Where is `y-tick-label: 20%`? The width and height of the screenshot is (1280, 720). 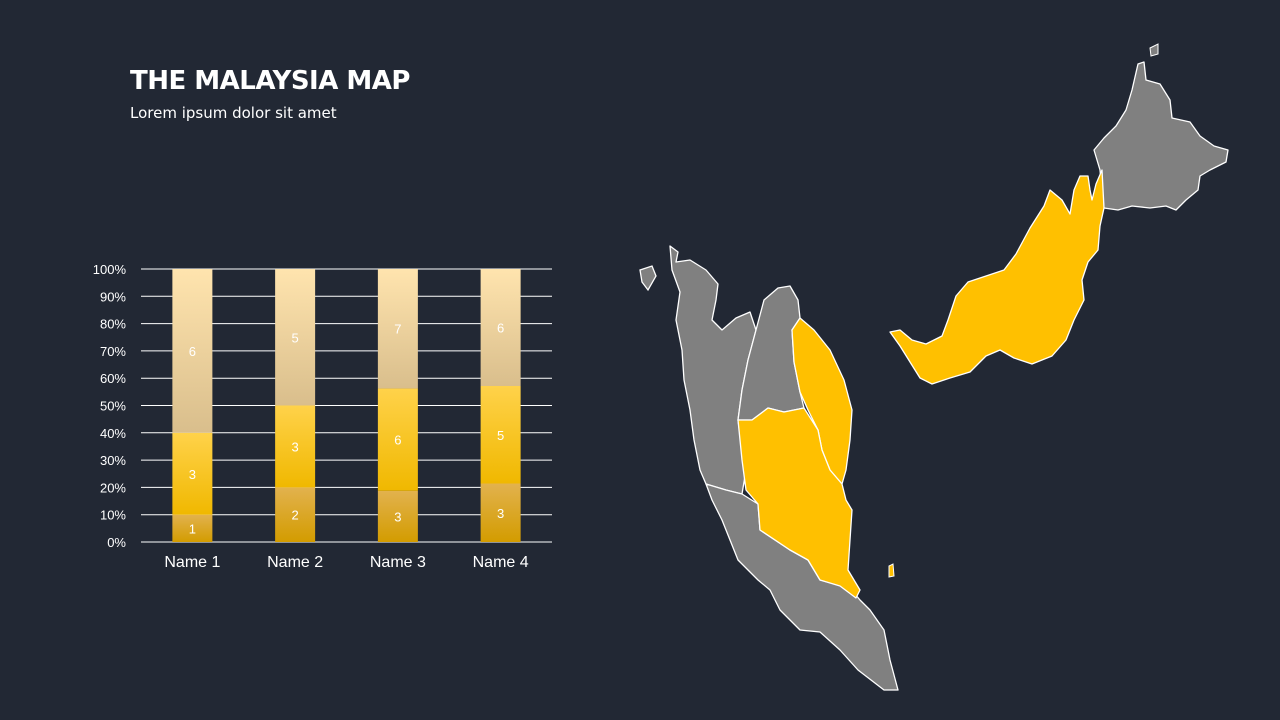
y-tick-label: 20% is located at coordinates (113, 487).